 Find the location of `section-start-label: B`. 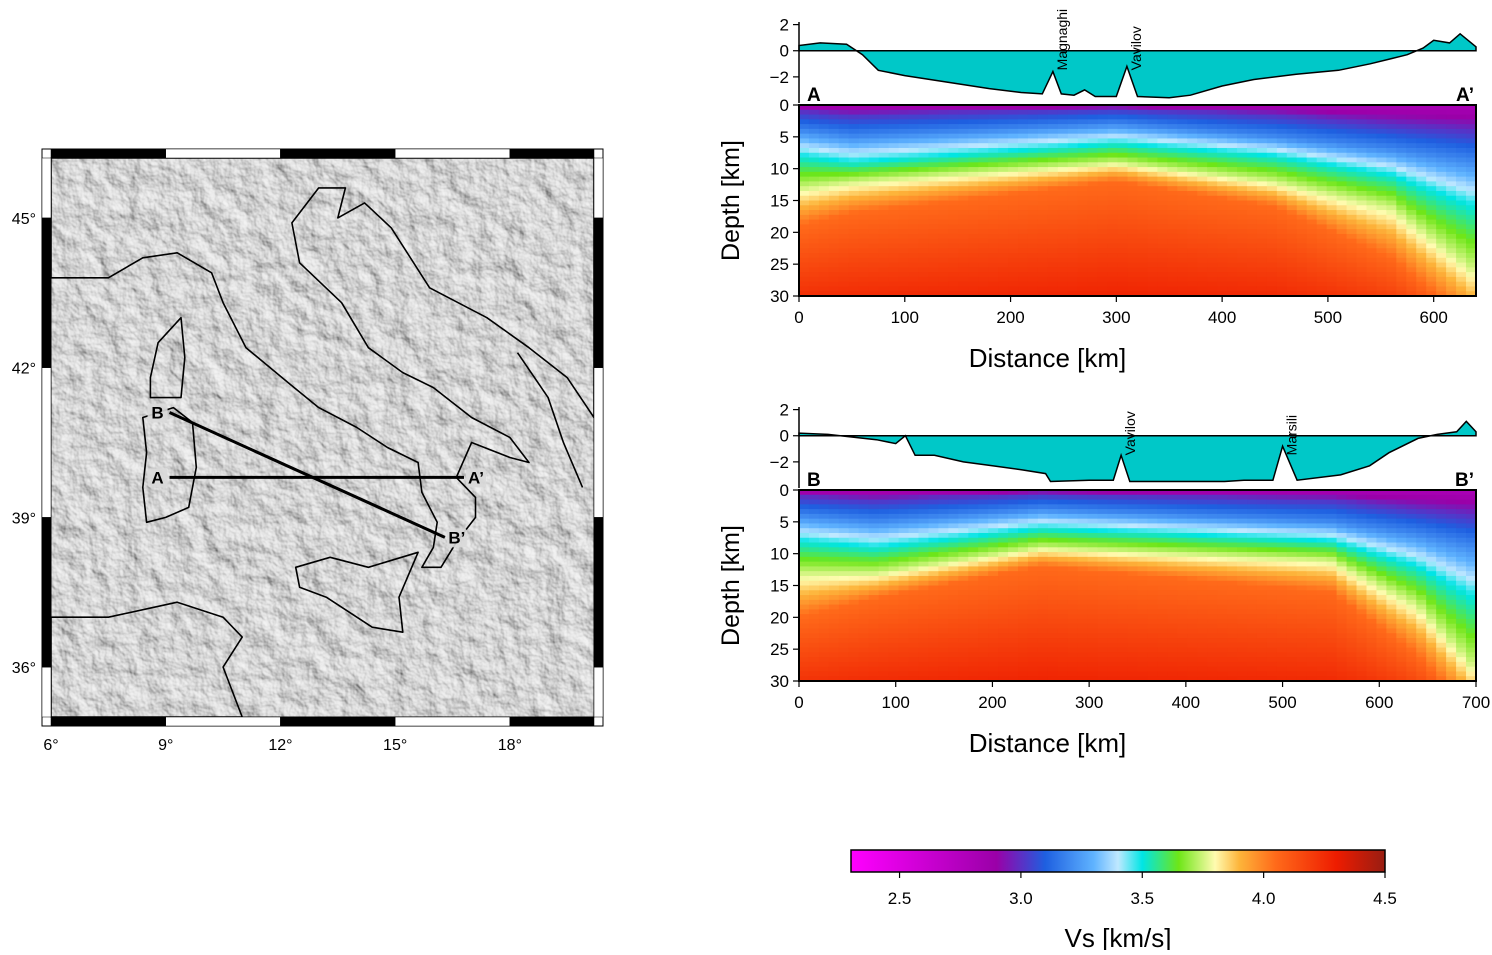

section-start-label: B is located at coordinates (814, 480).